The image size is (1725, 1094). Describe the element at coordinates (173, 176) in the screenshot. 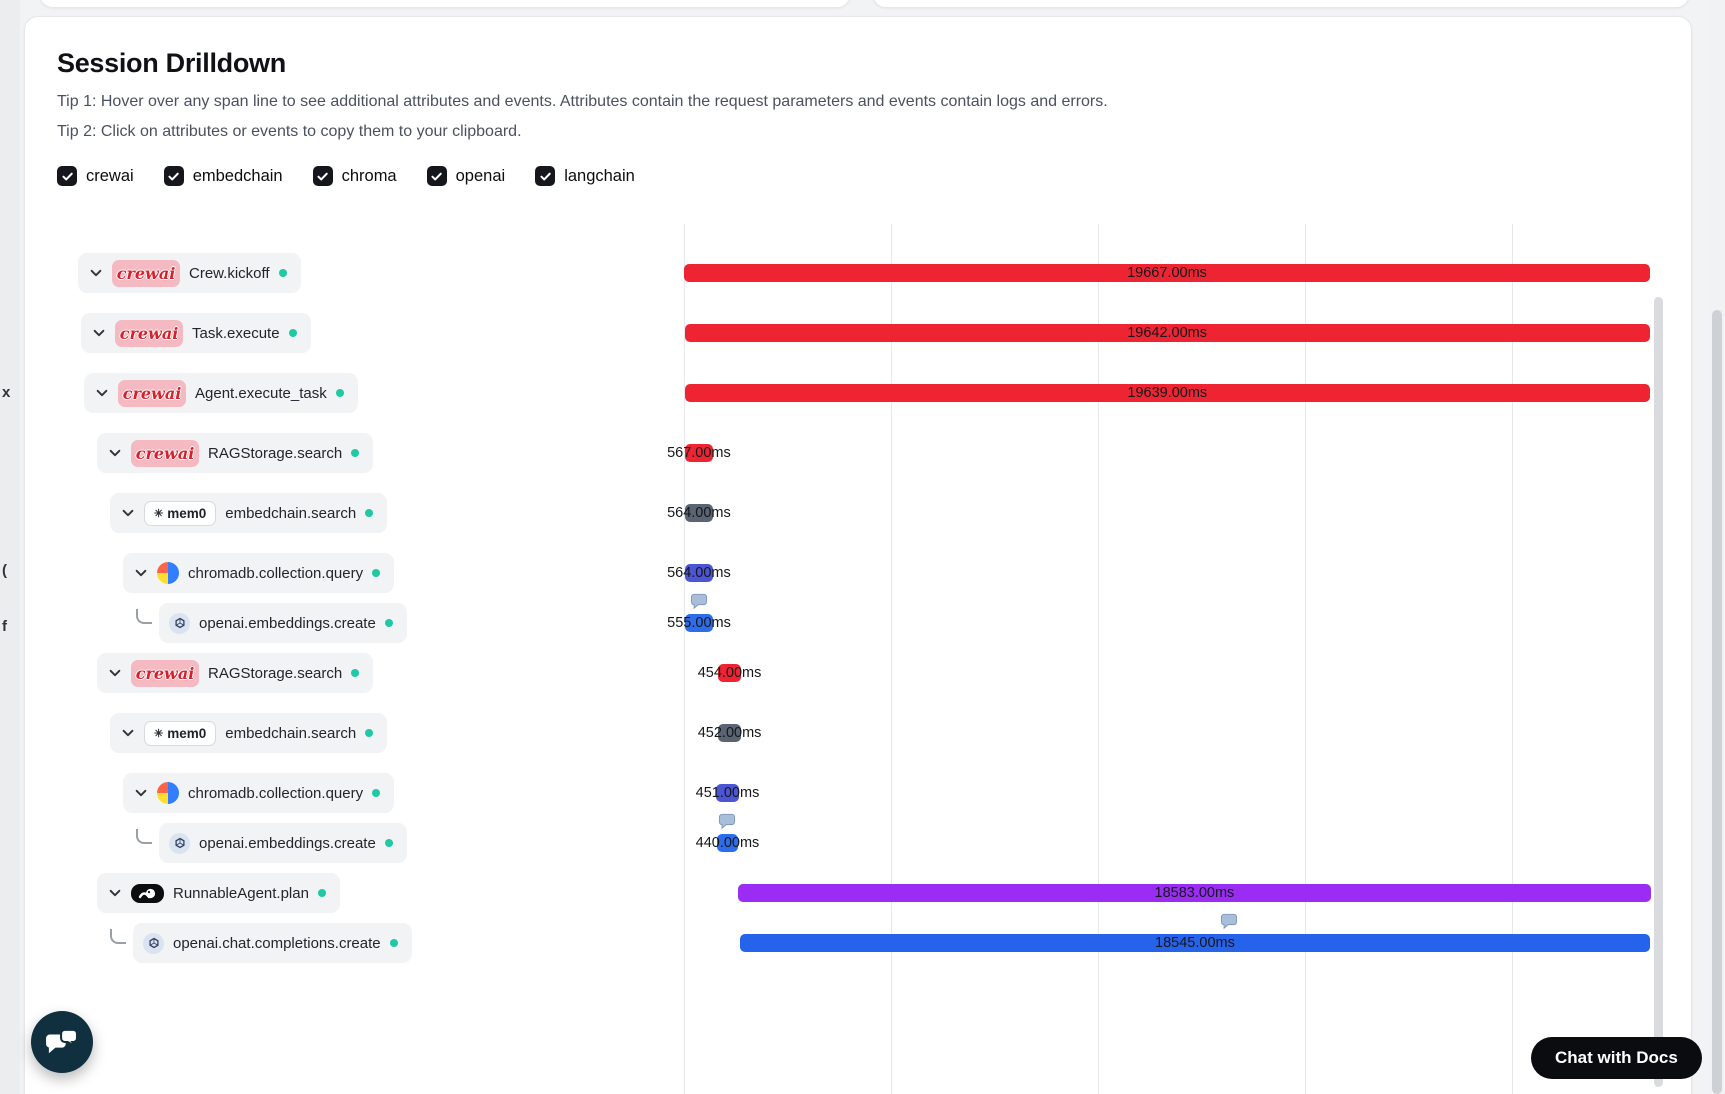

I see `checkbox-embedchain` at that location.